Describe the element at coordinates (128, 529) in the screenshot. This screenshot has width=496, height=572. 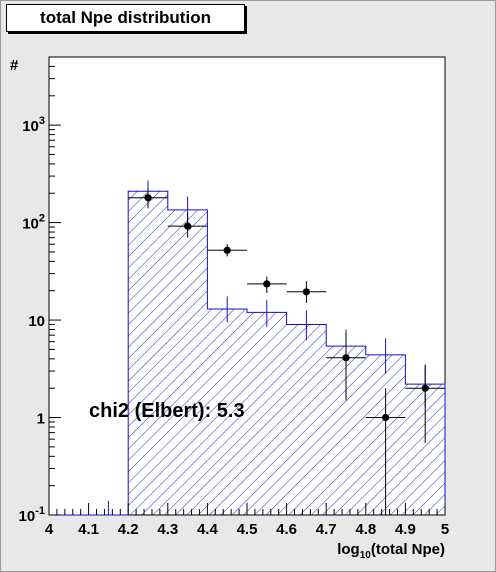
I see `x-tick-label: 4.2` at that location.